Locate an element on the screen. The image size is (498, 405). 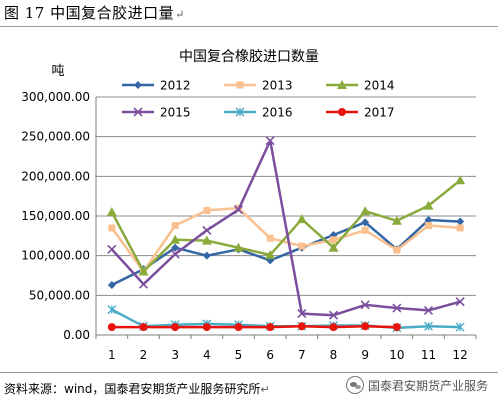
top-divider is located at coordinates (249, 26).